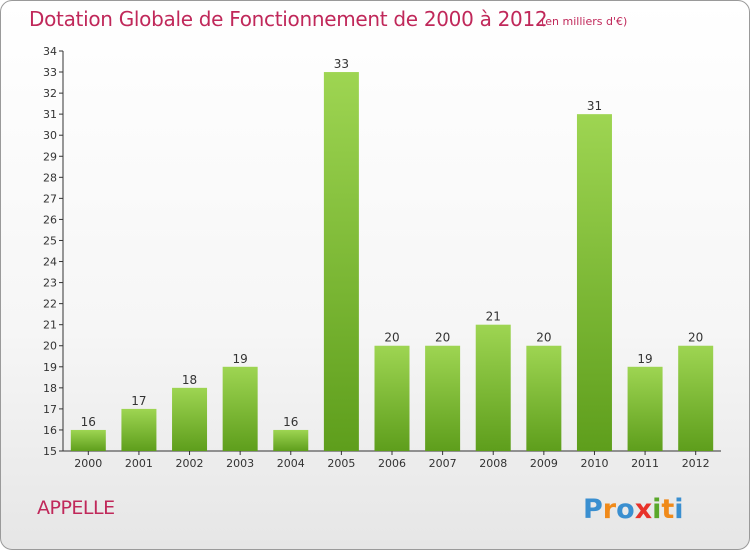 The image size is (750, 550). What do you see at coordinates (50, 177) in the screenshot?
I see `y-tick-label: 28` at bounding box center [50, 177].